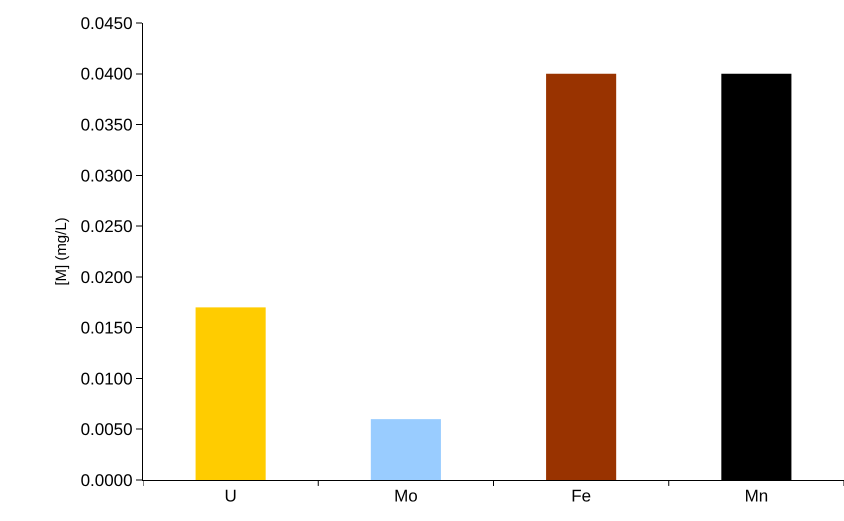  I want to click on y-tick-label: 0.0350, so click(106, 125).